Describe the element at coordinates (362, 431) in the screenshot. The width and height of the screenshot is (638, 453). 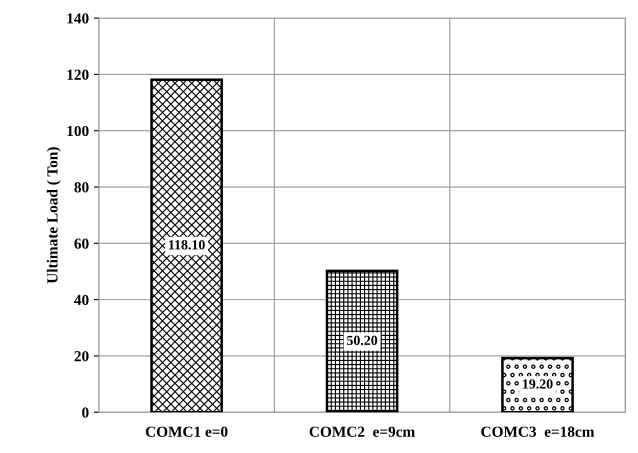
I see `x-tick-label: COMC2 e=9cm` at that location.